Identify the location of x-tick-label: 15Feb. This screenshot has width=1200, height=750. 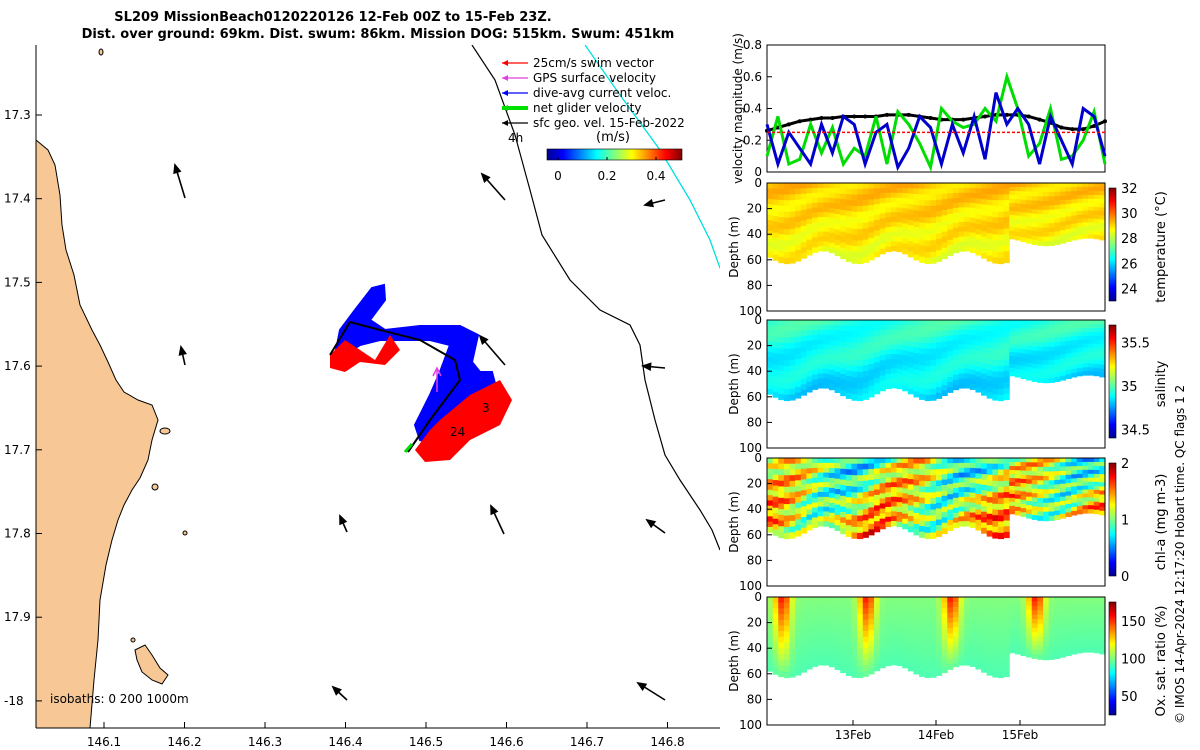
(1020, 735).